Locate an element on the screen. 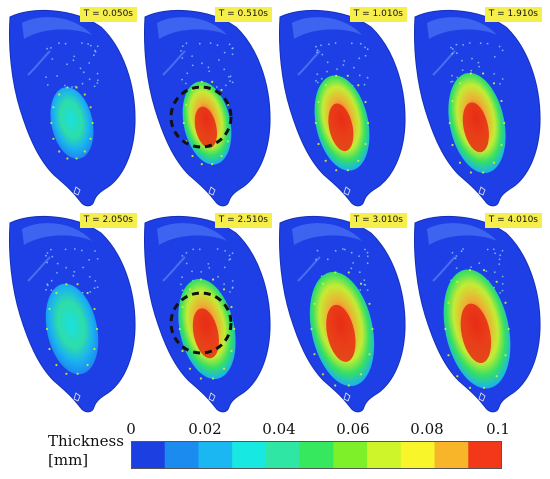 This screenshot has width=550, height=479. thickness-panel: T = 2.510s is located at coordinates (206, 315).